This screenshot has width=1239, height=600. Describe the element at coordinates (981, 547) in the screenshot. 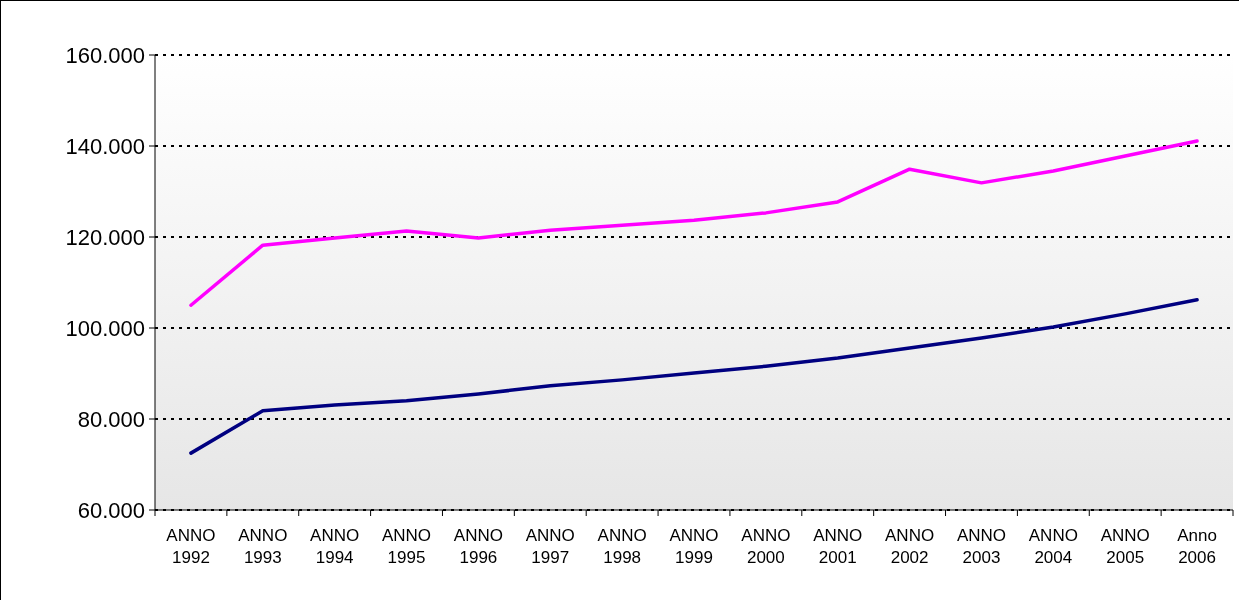

I see `x-tick-label: ANNO 2003` at that location.